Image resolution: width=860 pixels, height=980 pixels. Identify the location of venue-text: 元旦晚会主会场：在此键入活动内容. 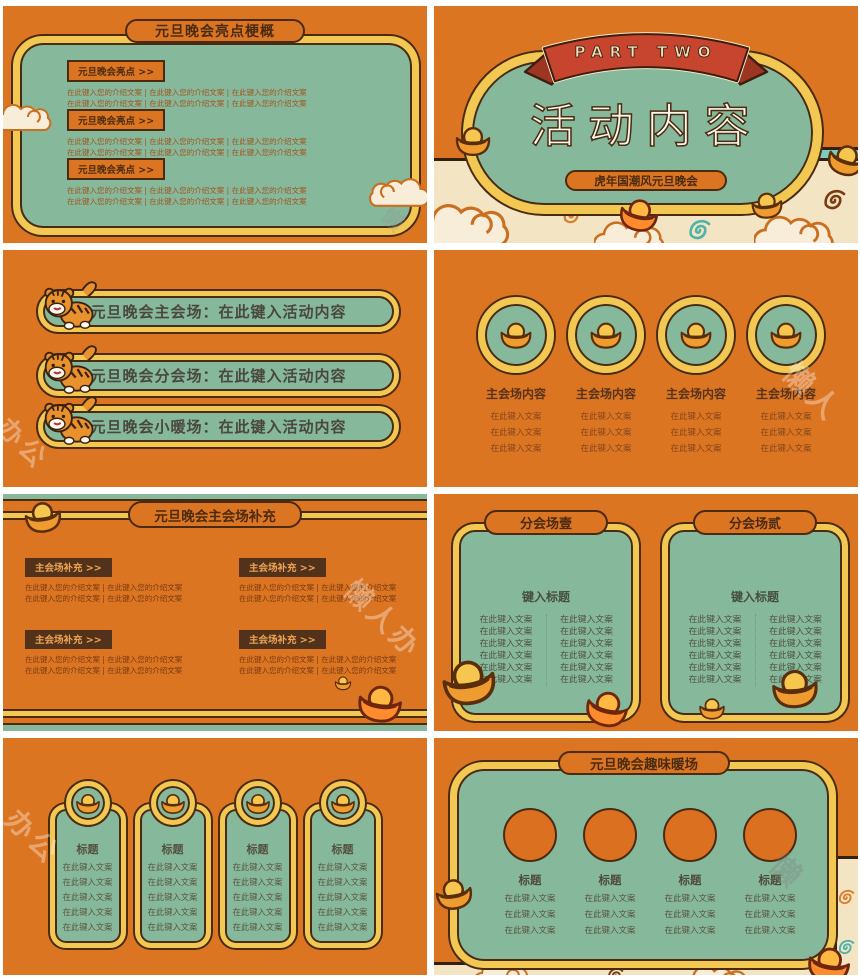
(218, 311).